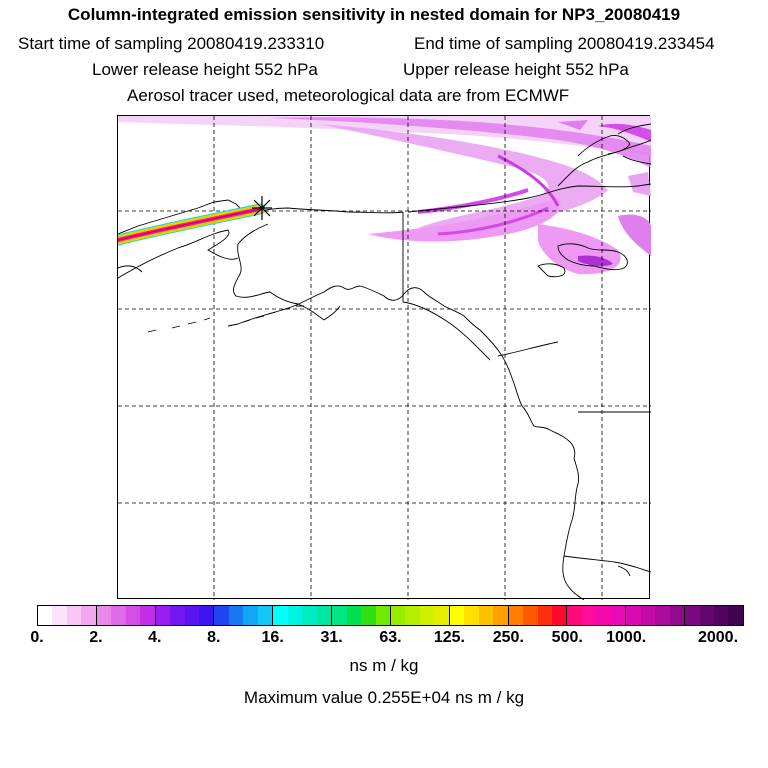  Describe the element at coordinates (516, 69) in the screenshot. I see `upper-release-label: Upper release height 552 hPa` at that location.